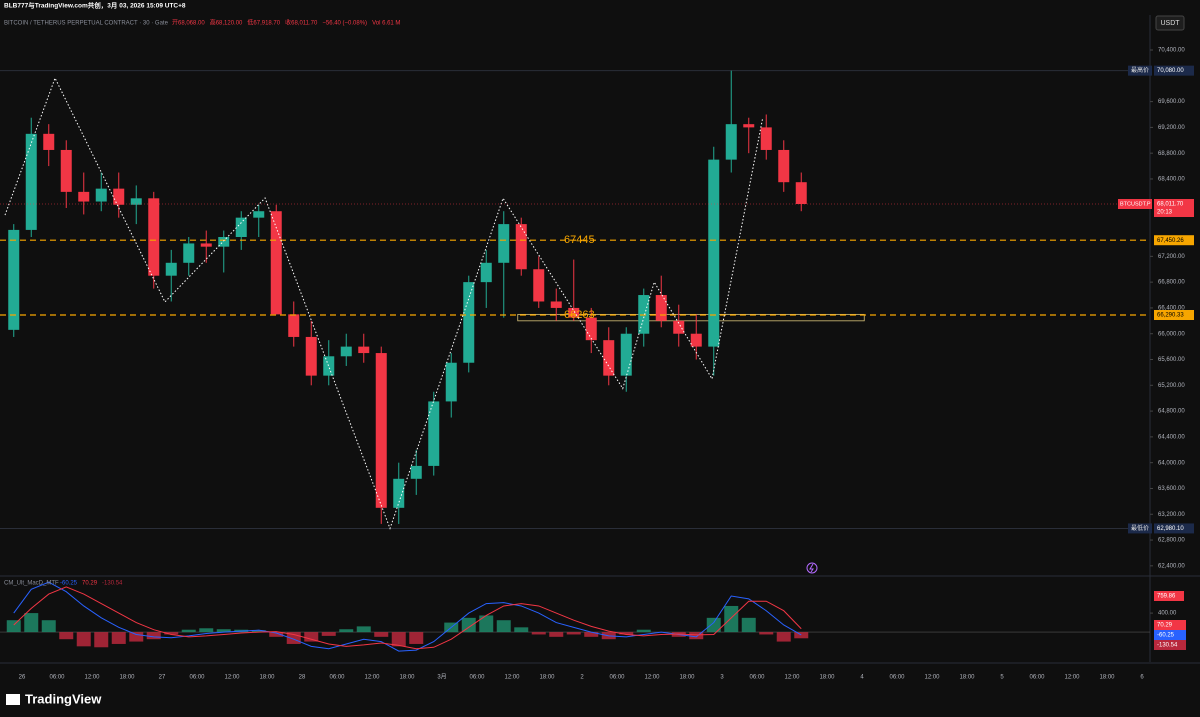 This screenshot has width=1200, height=717. I want to click on ohlc-legend: 高68,120.00, so click(226, 23).